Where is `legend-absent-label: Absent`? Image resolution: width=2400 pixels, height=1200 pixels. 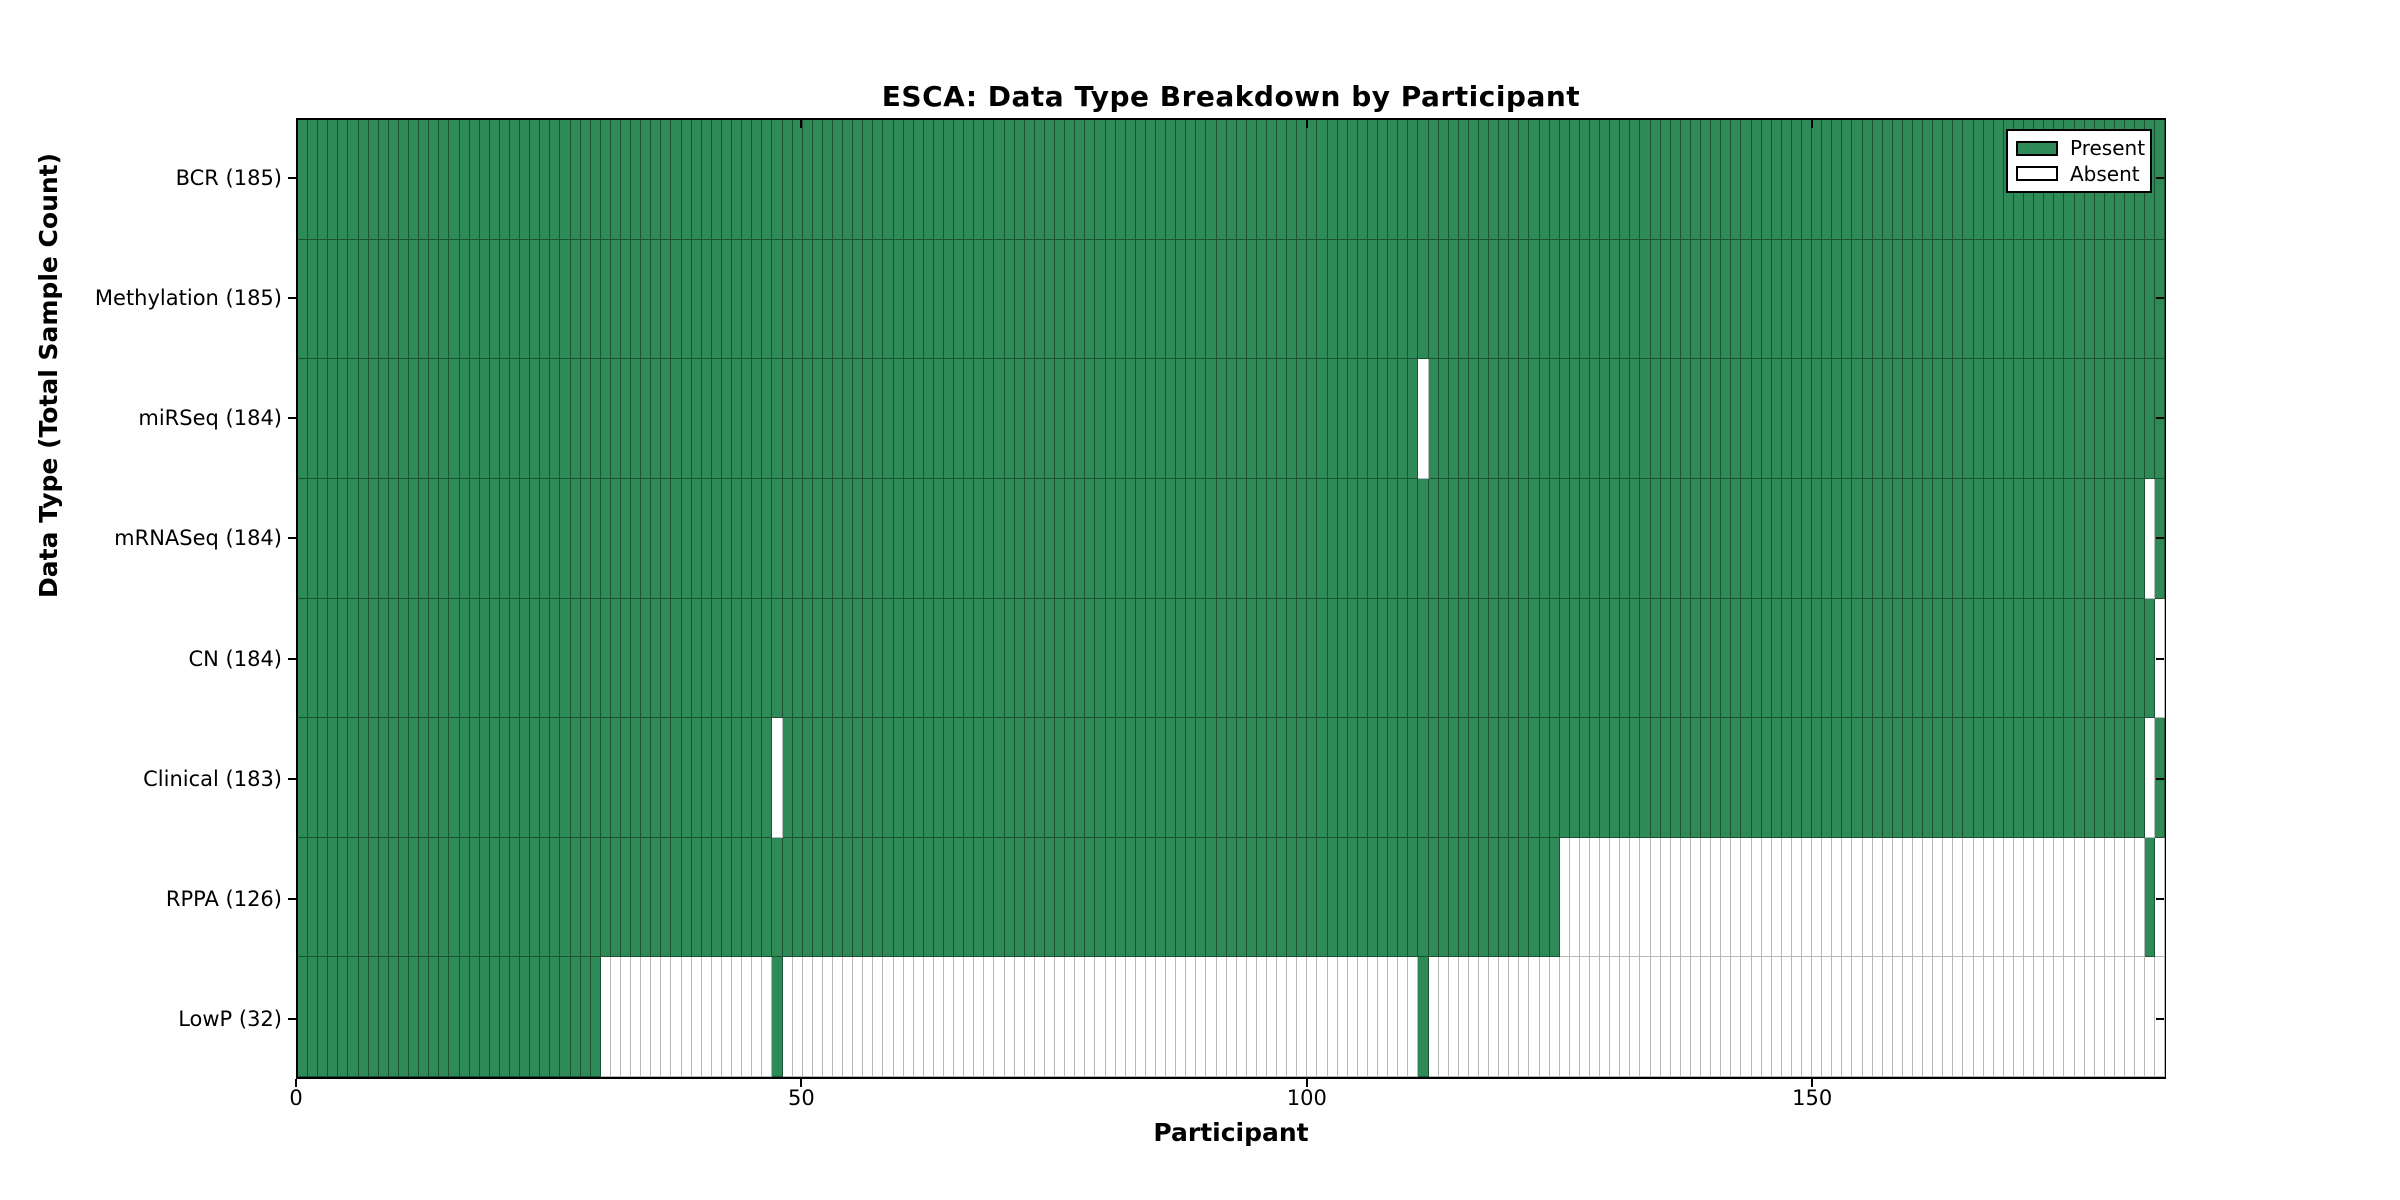
legend-absent-label: Absent is located at coordinates (2105, 173).